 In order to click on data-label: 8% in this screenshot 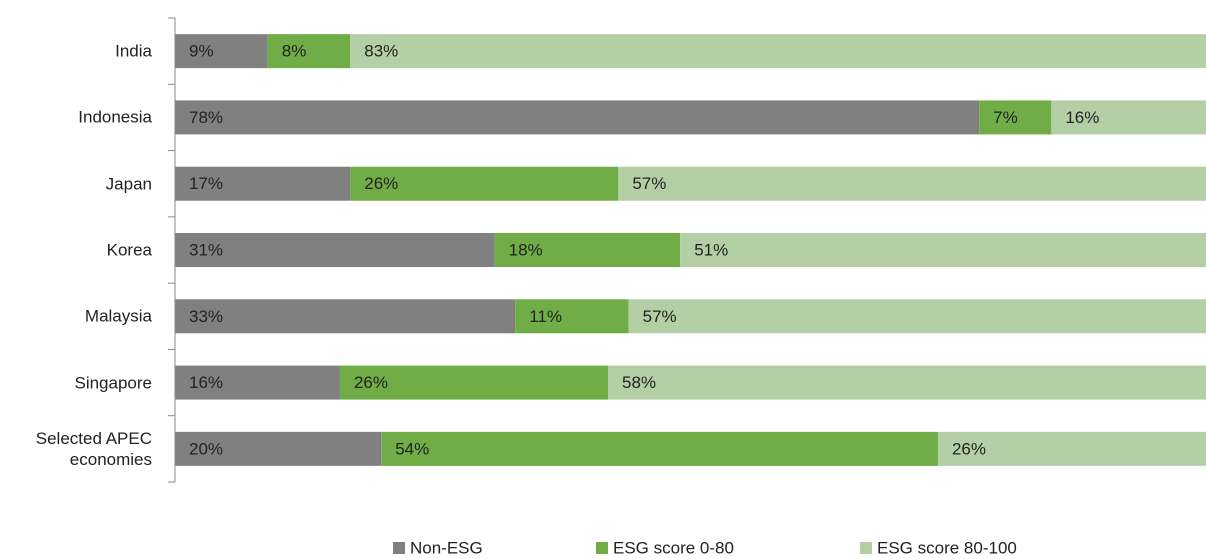, I will do `click(294, 51)`.